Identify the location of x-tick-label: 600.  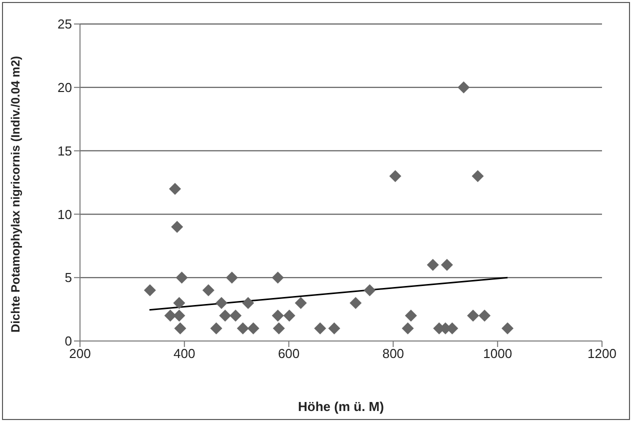
(289, 354).